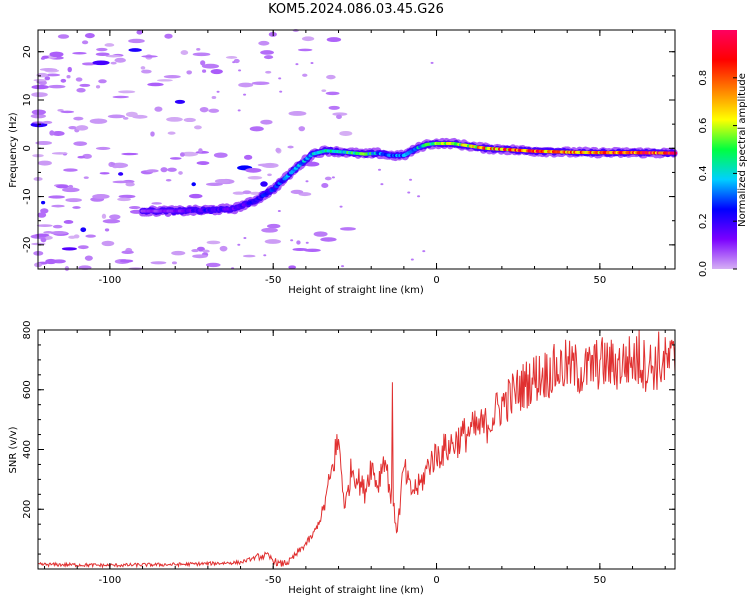 The height and width of the screenshot is (600, 750). I want to click on spectrogram-x-label: Height of straight line (km), so click(356, 290).